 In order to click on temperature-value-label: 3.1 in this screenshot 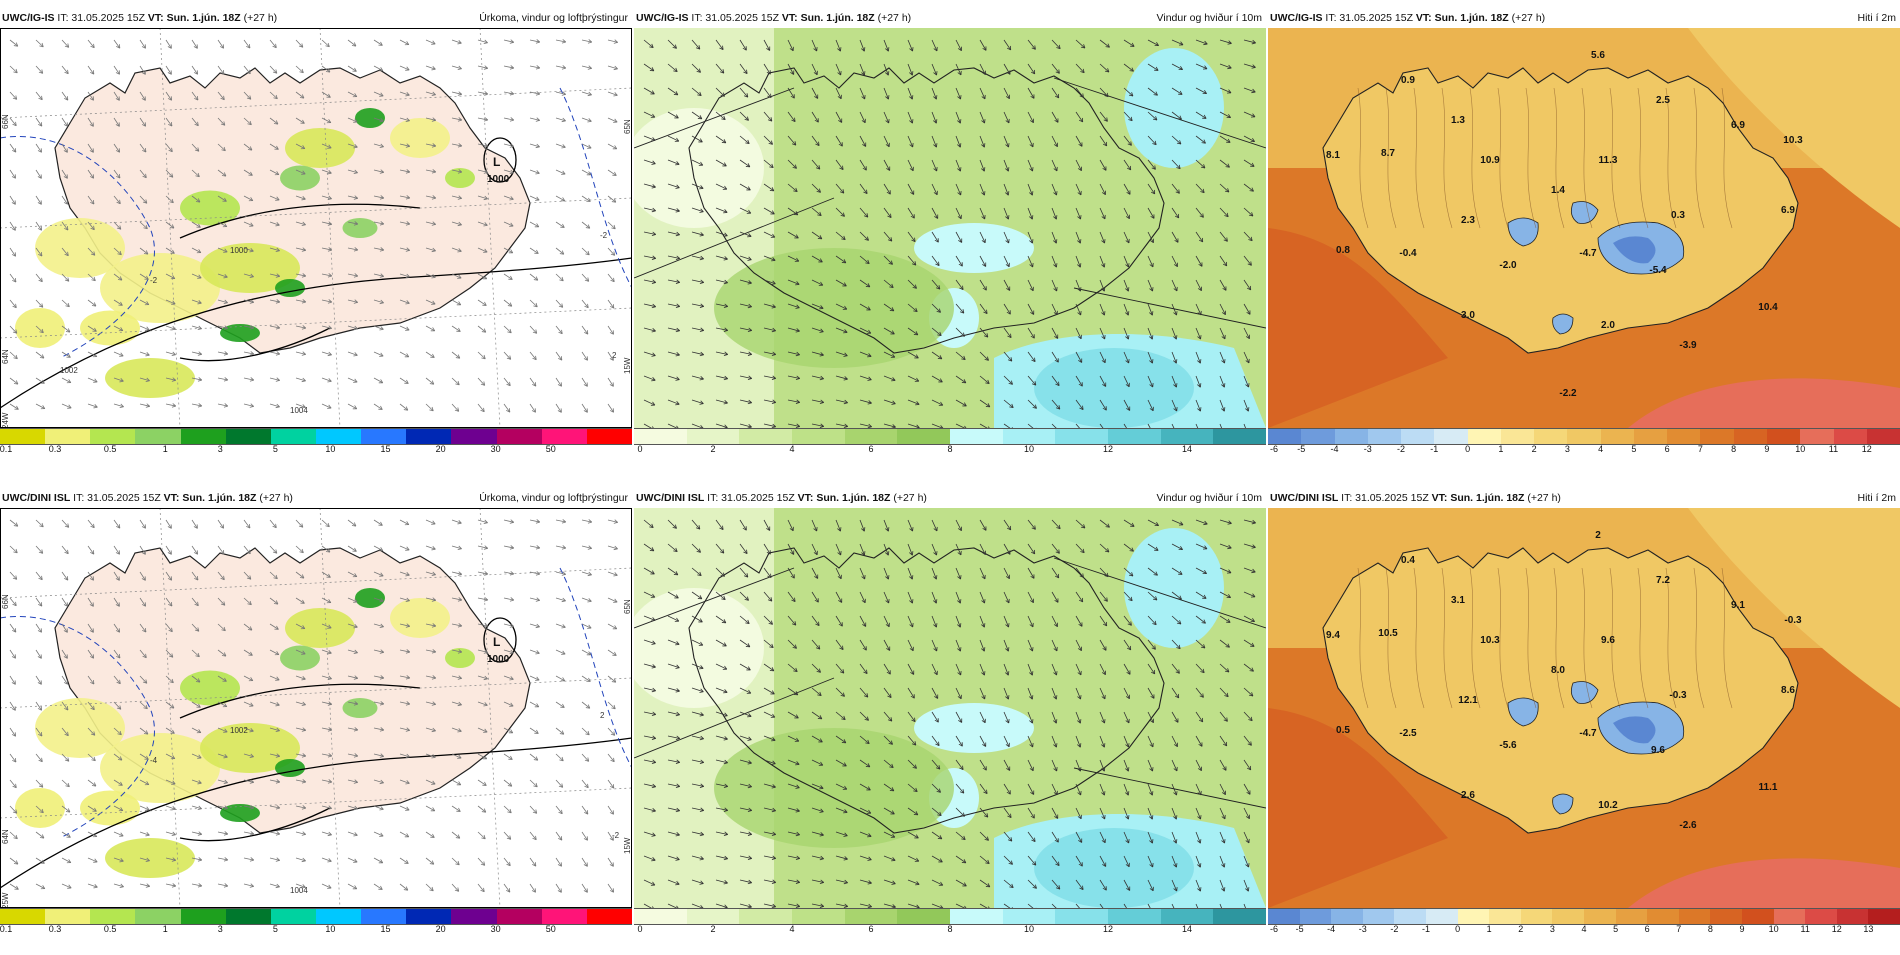, I will do `click(1458, 600)`.